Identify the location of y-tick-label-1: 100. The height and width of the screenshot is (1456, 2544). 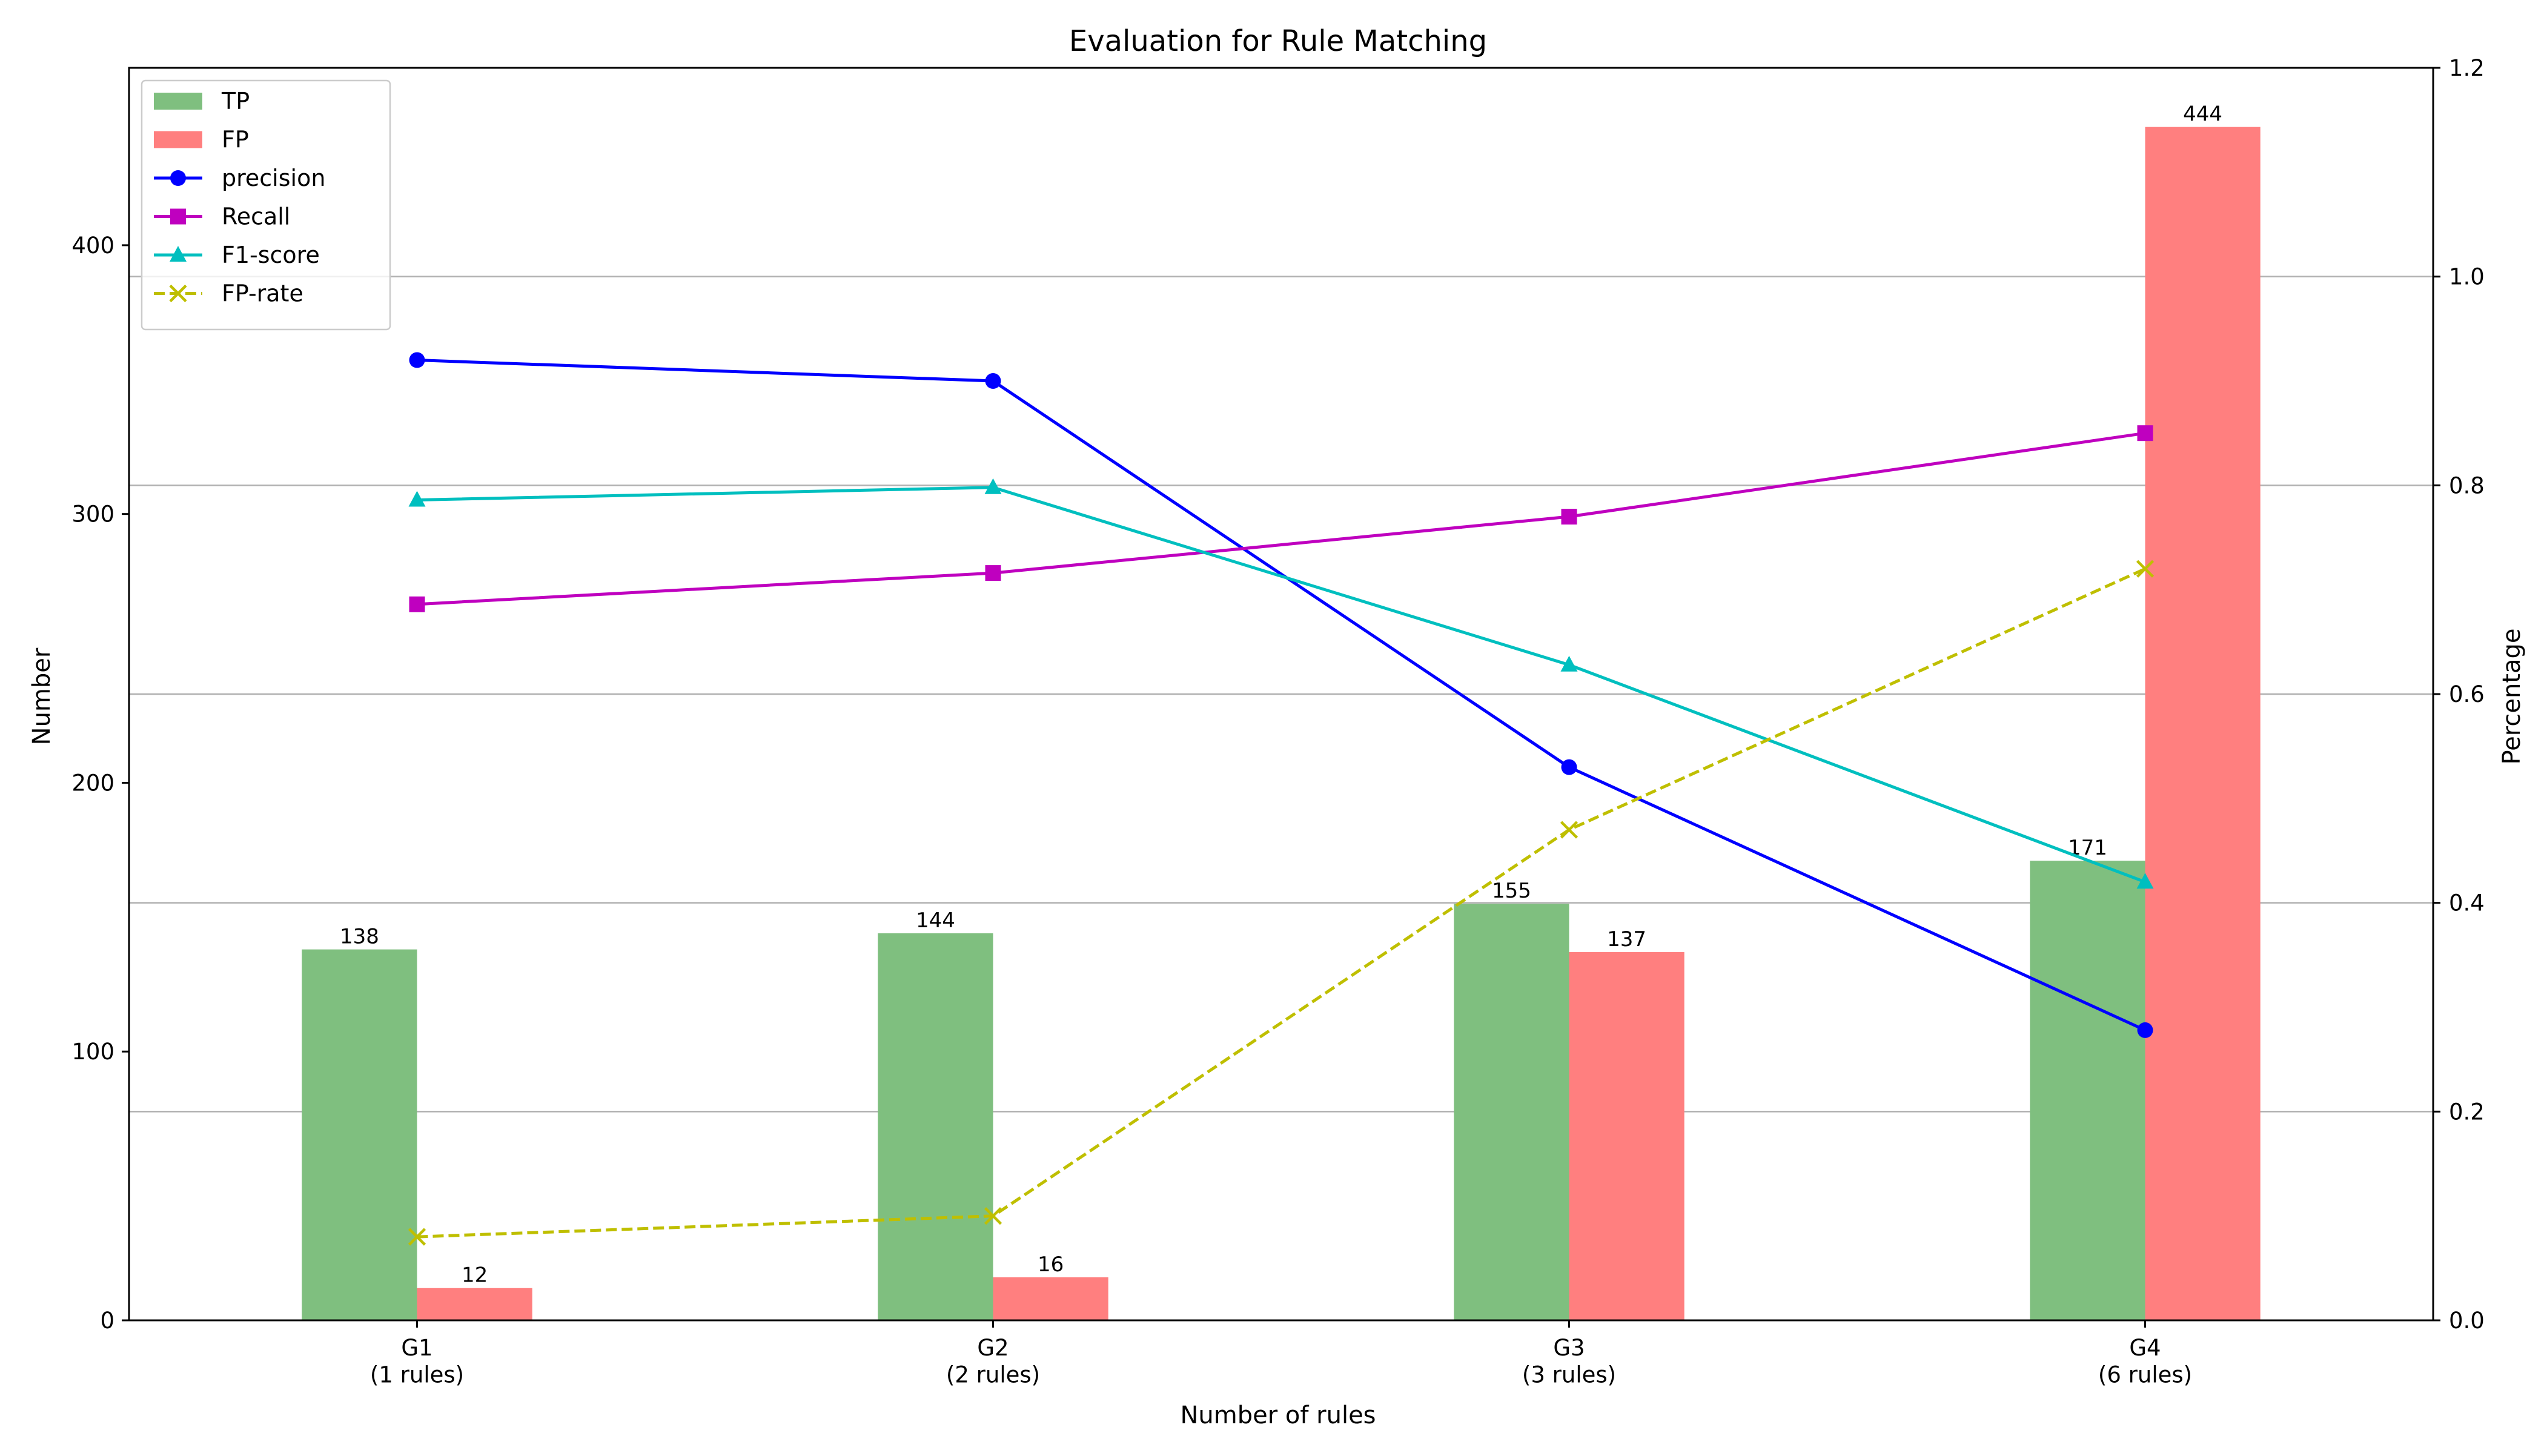
(92, 1052).